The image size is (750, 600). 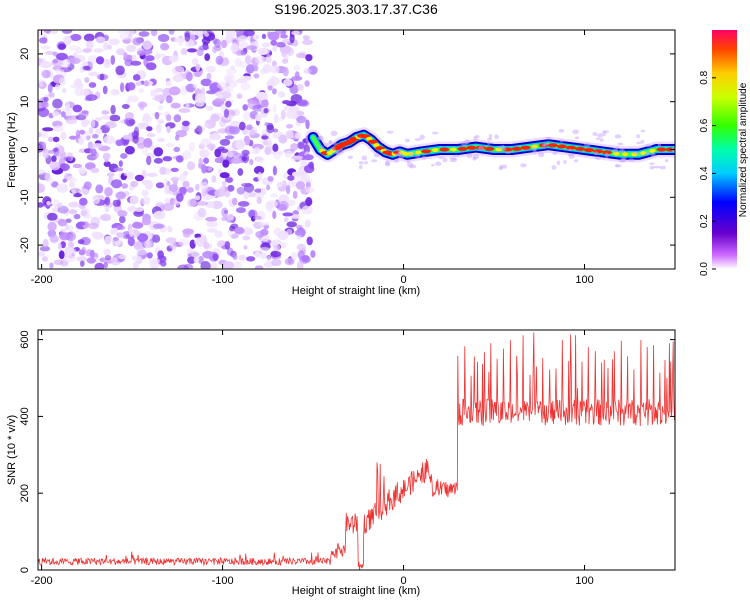 I want to click on colorbar-tick-label: 0.8, so click(x=704, y=77).